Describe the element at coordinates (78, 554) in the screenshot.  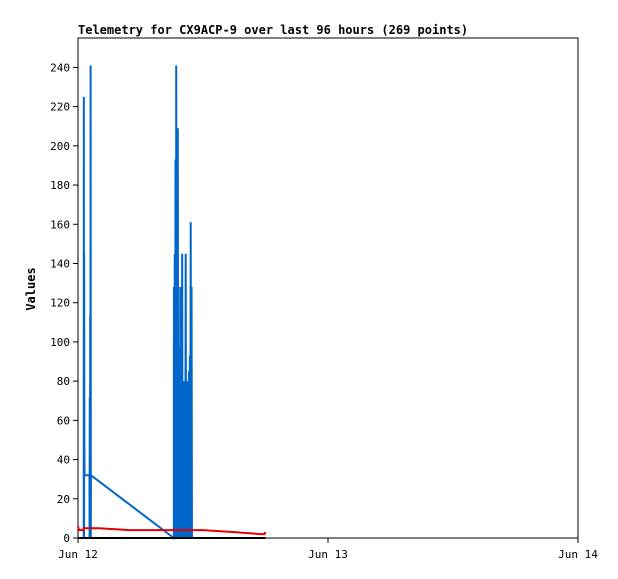
I see `x-tick-label-0: Jun 12` at that location.